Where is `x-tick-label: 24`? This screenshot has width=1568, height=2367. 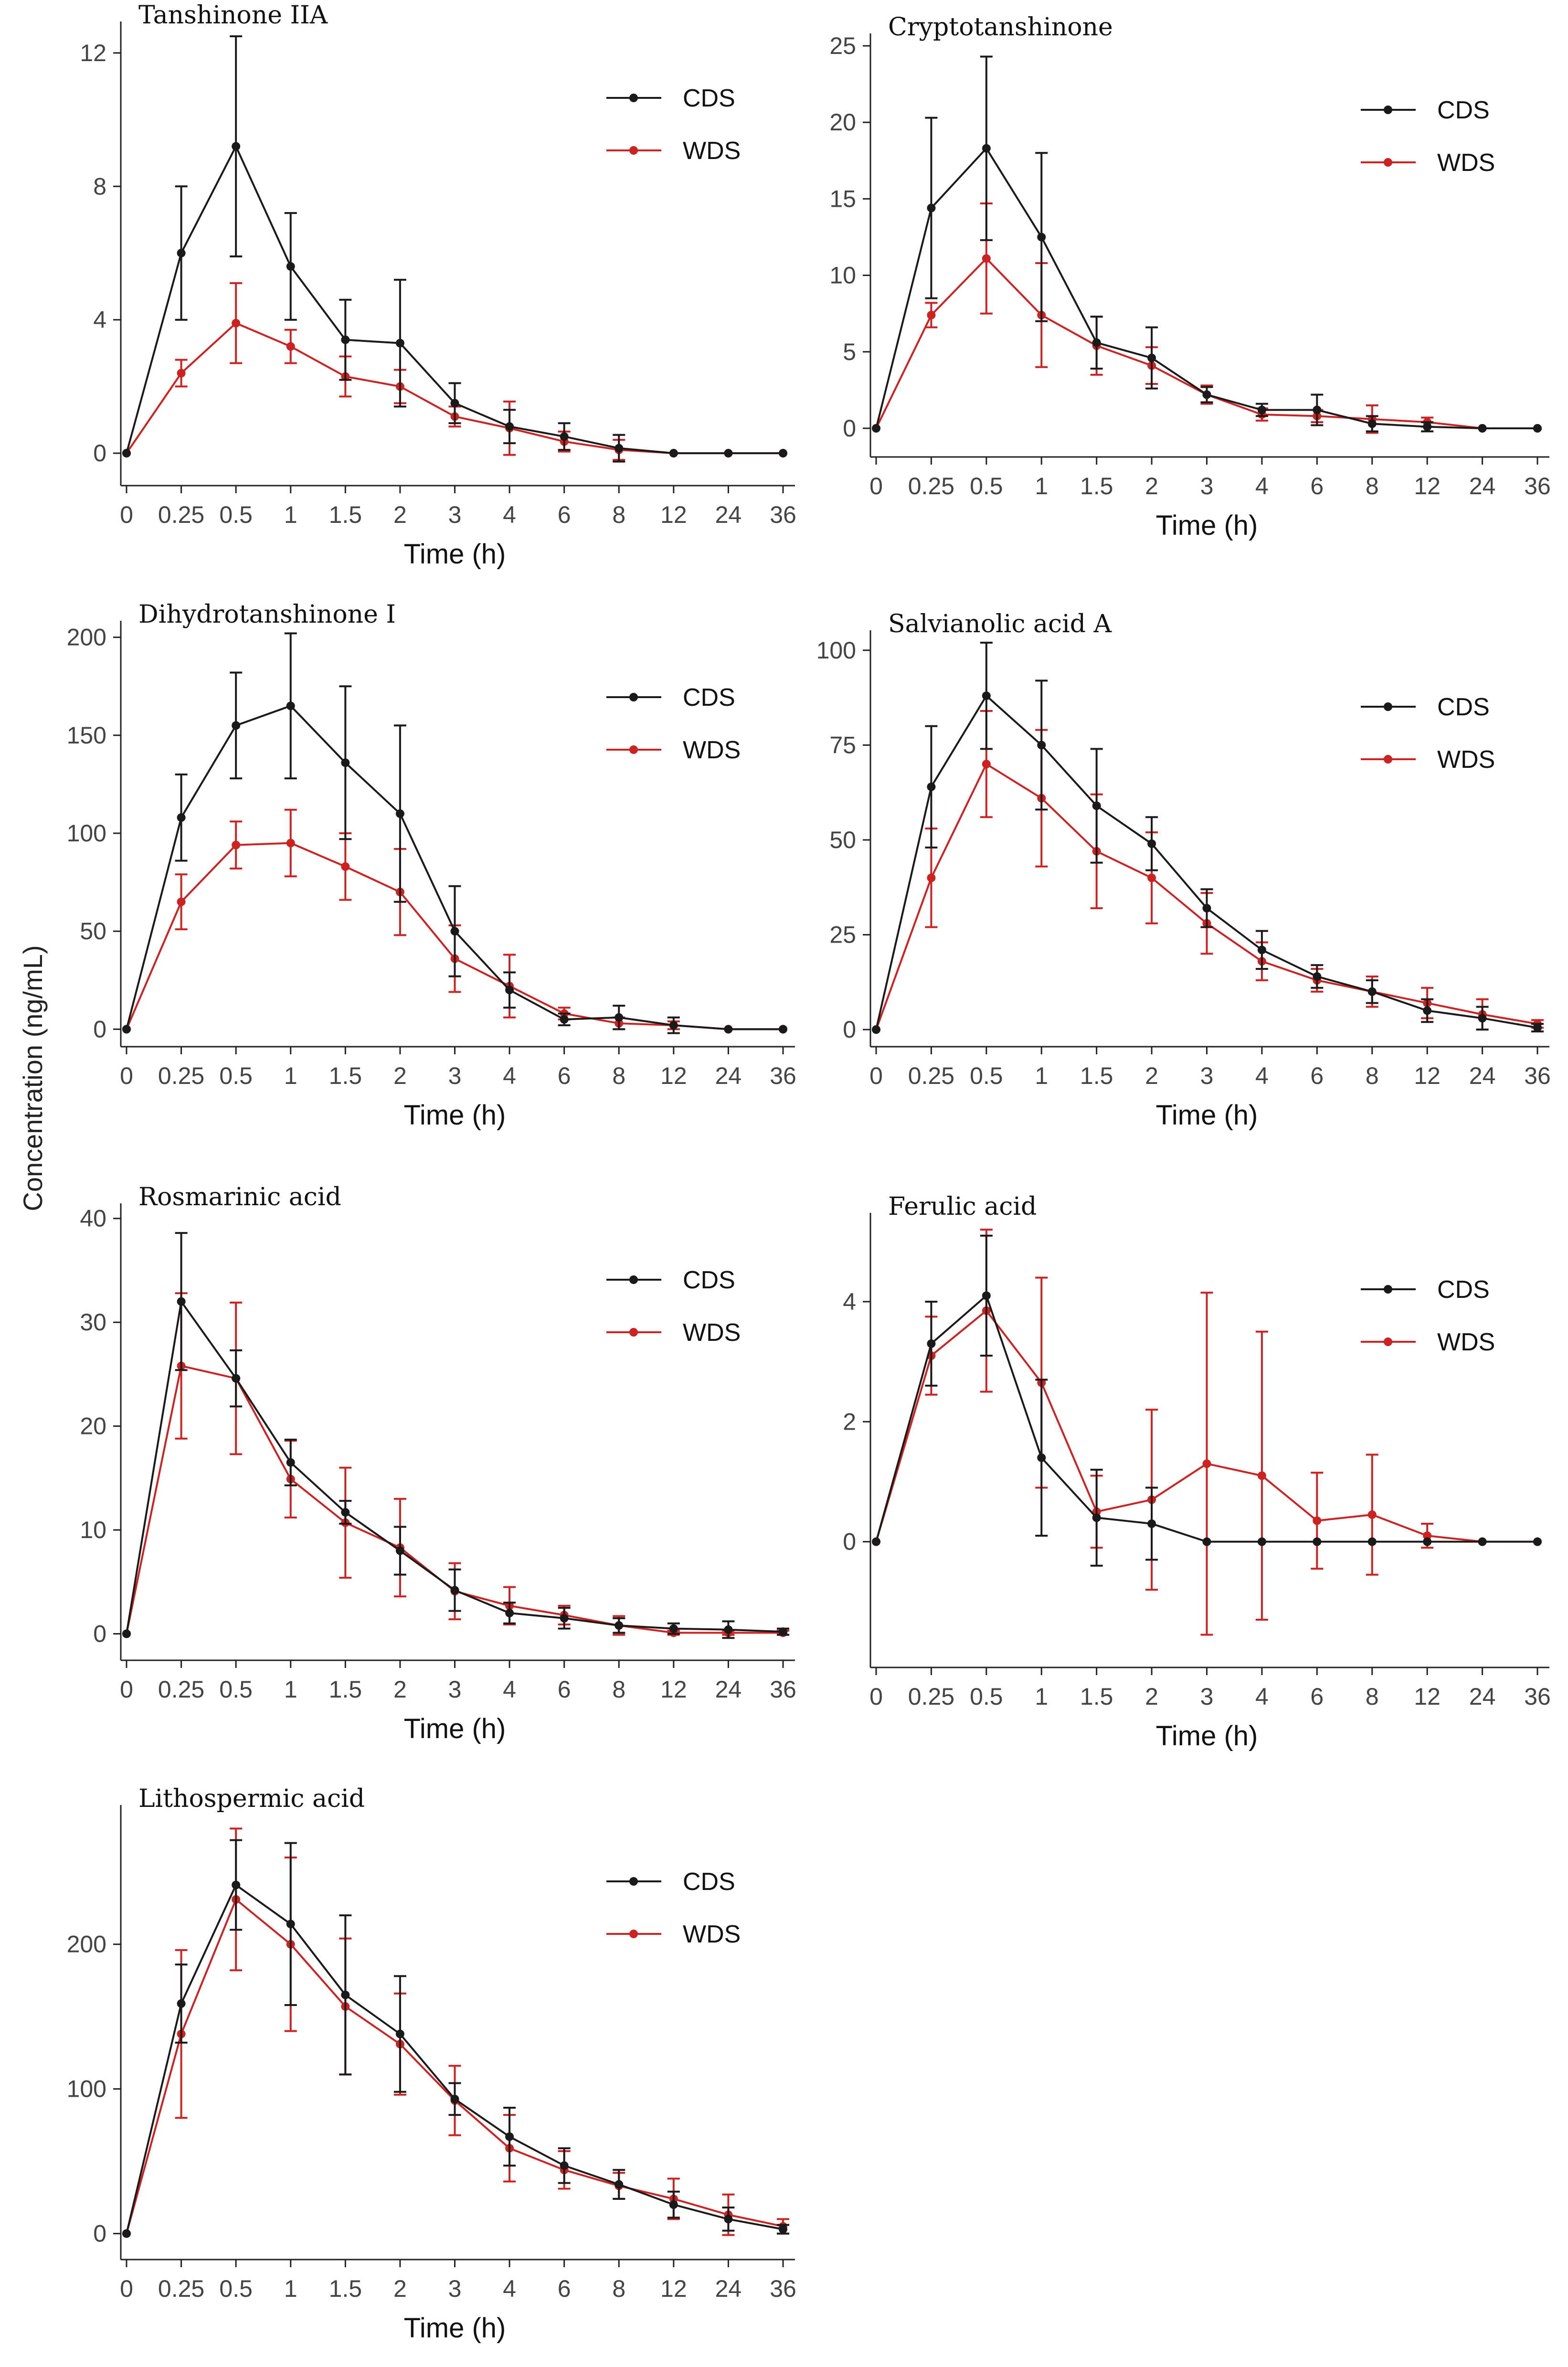 x-tick-label: 24 is located at coordinates (728, 515).